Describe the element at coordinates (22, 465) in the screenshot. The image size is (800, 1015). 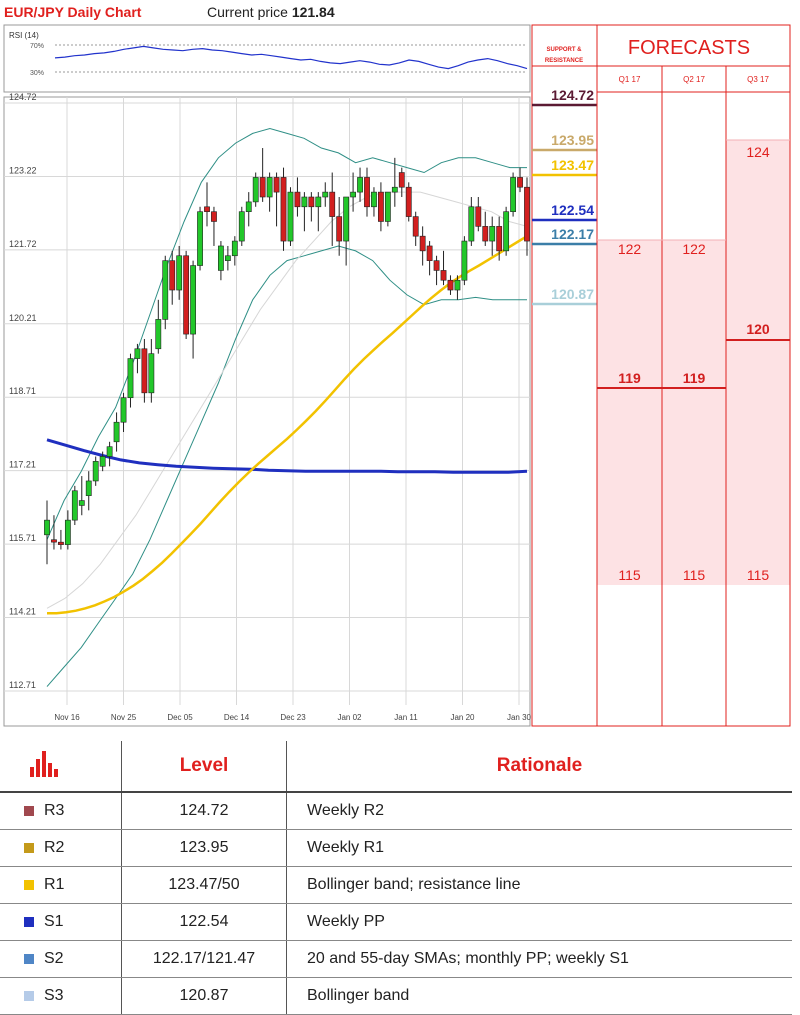
I see `y-tick-label: 117.21` at that location.